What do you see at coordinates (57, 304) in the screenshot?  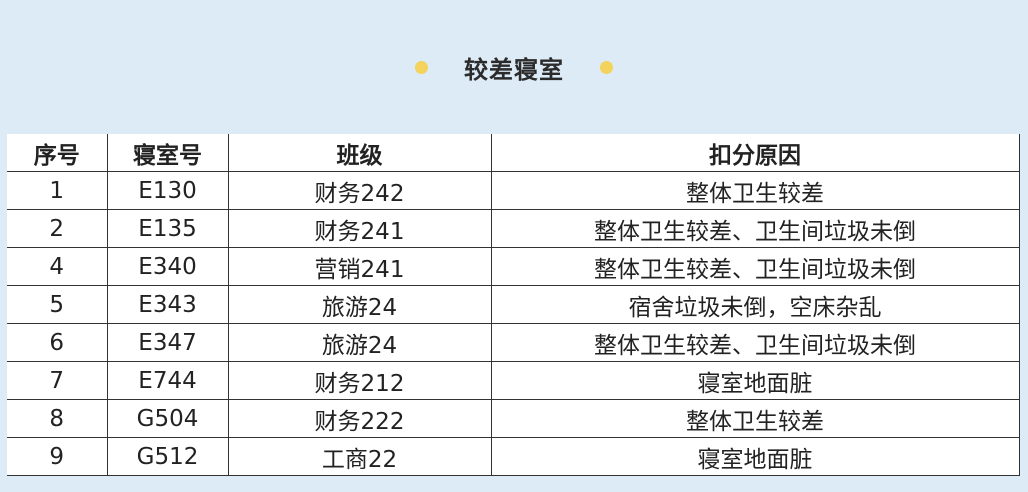 I see `cell-col-index: 5` at bounding box center [57, 304].